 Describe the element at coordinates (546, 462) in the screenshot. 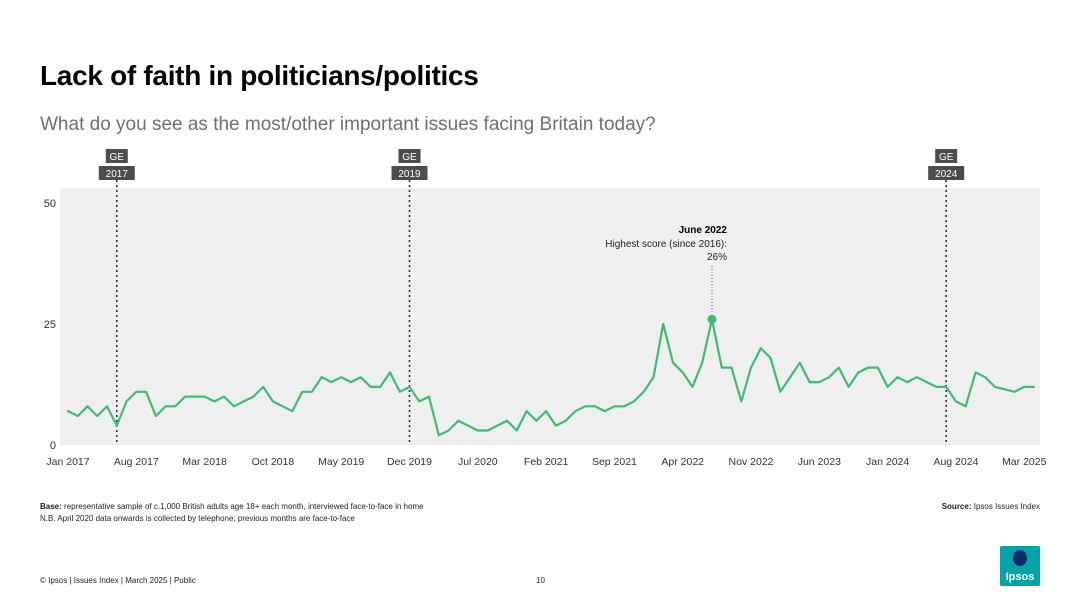

I see `x-tick-label: Feb 2021` at that location.